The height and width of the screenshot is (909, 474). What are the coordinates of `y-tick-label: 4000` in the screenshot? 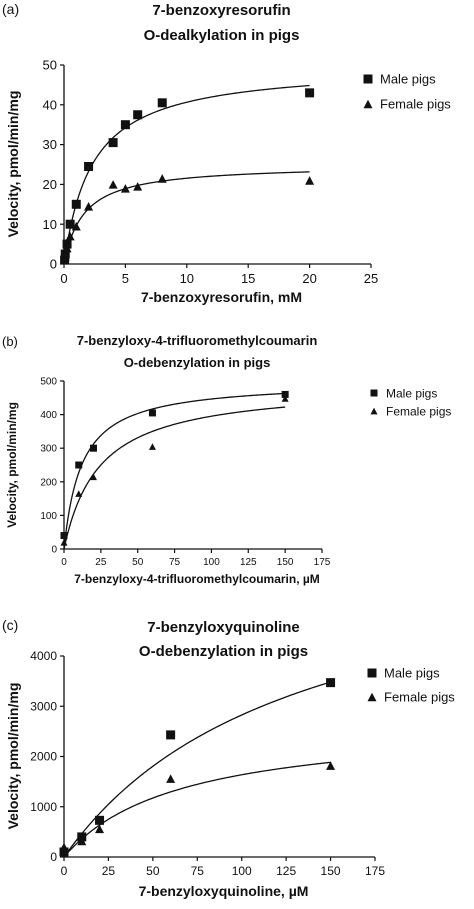 It's located at (43, 656).